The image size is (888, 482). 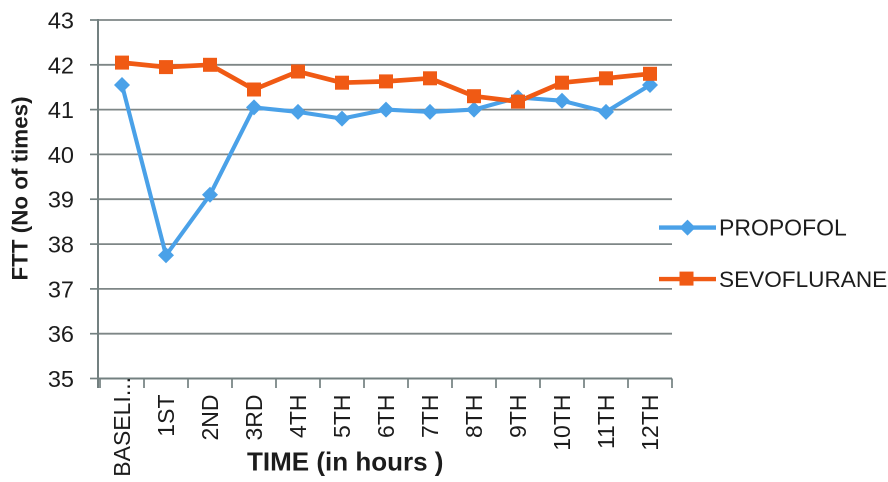 I want to click on svg-text: 8TH, so click(x=474, y=416).